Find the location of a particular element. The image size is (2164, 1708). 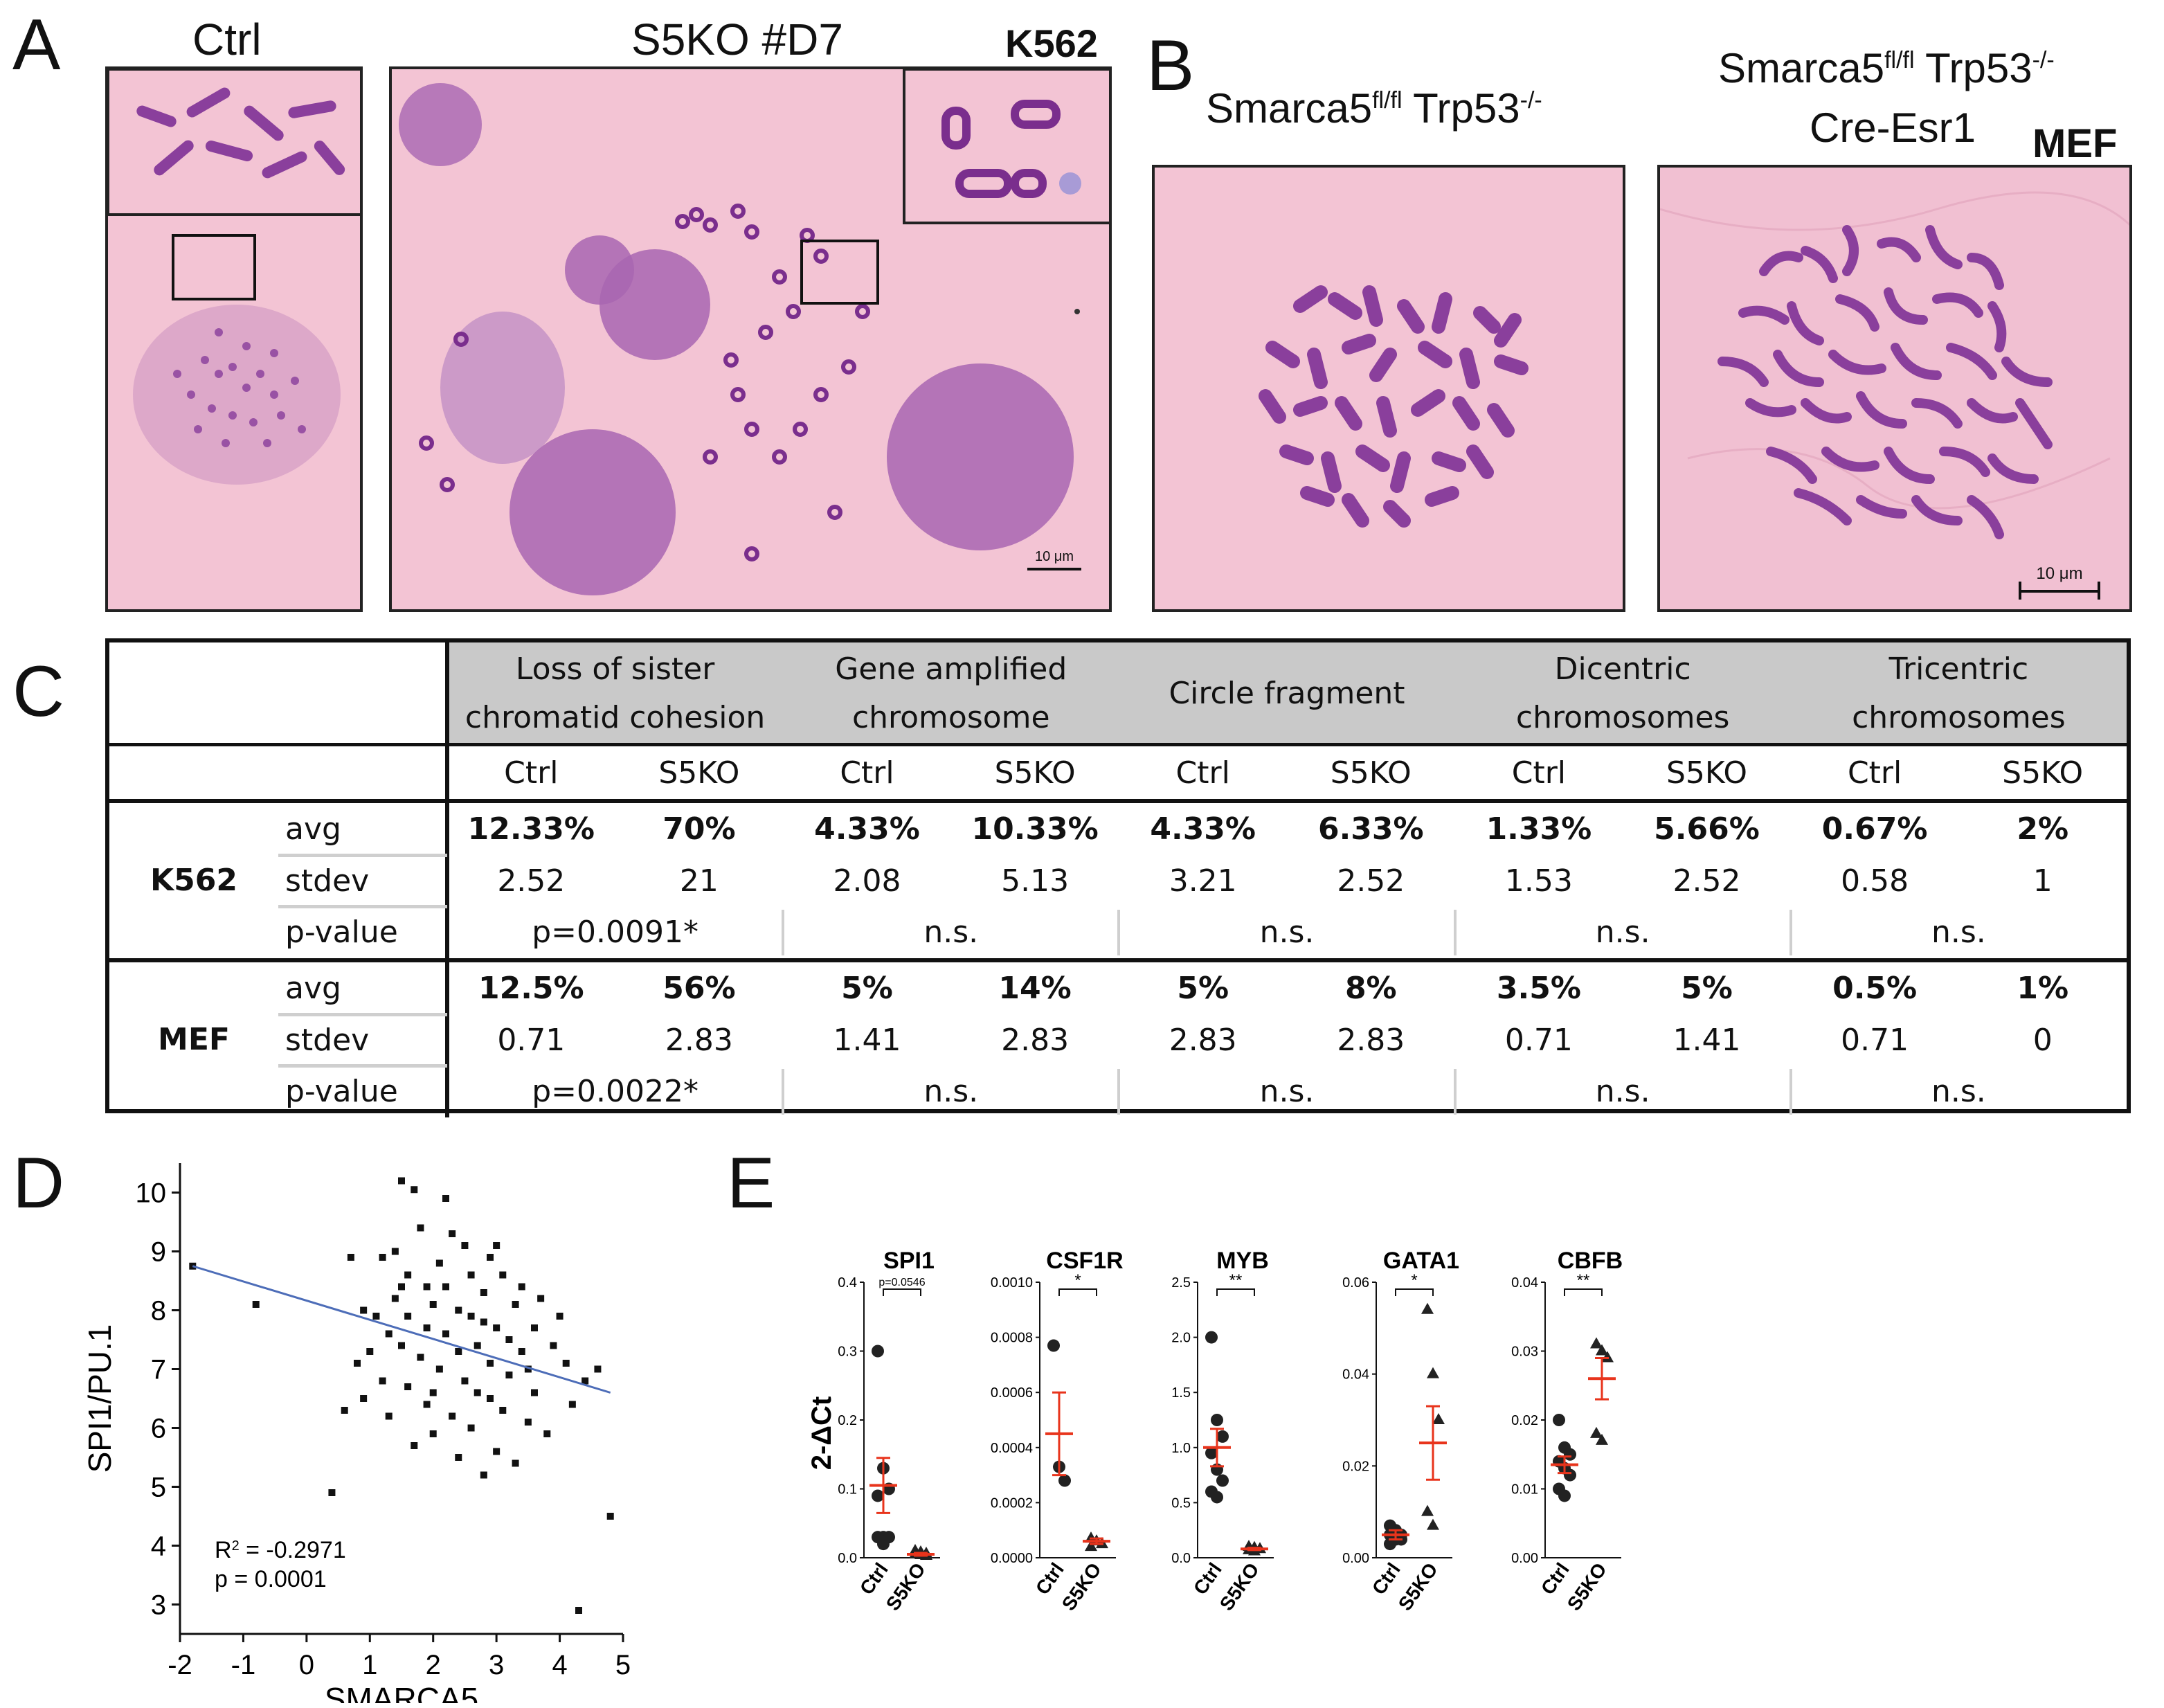

subheader-rule is located at coordinates (1118, 801).